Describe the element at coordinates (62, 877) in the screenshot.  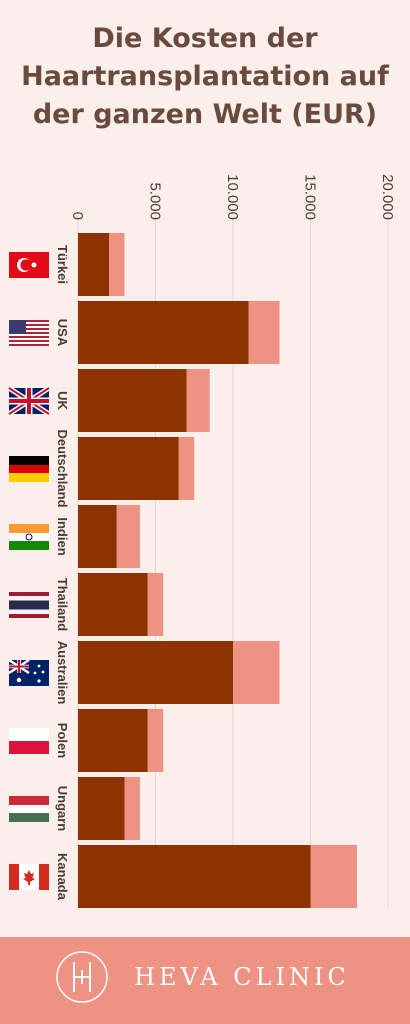
I see `category-label: Kanada` at that location.